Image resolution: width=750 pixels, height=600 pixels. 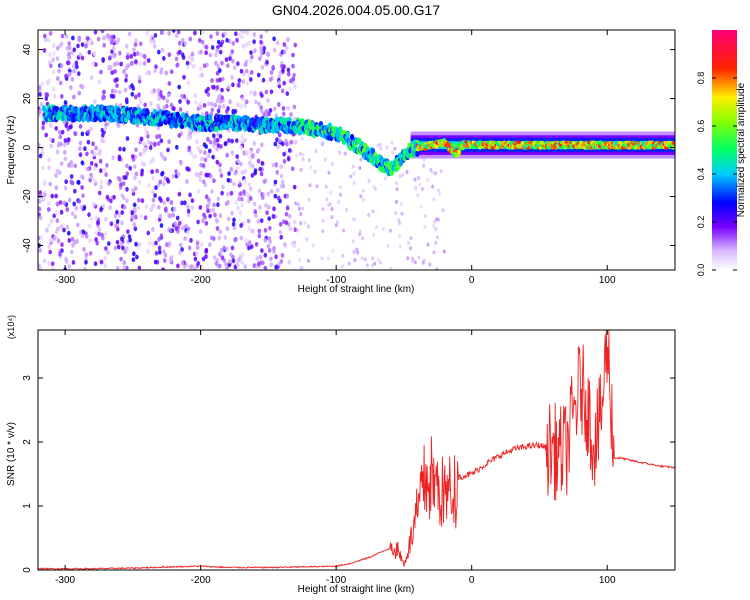 What do you see at coordinates (11, 327) in the screenshot?
I see `bottom-y-multiplier: (x10⁴)` at bounding box center [11, 327].